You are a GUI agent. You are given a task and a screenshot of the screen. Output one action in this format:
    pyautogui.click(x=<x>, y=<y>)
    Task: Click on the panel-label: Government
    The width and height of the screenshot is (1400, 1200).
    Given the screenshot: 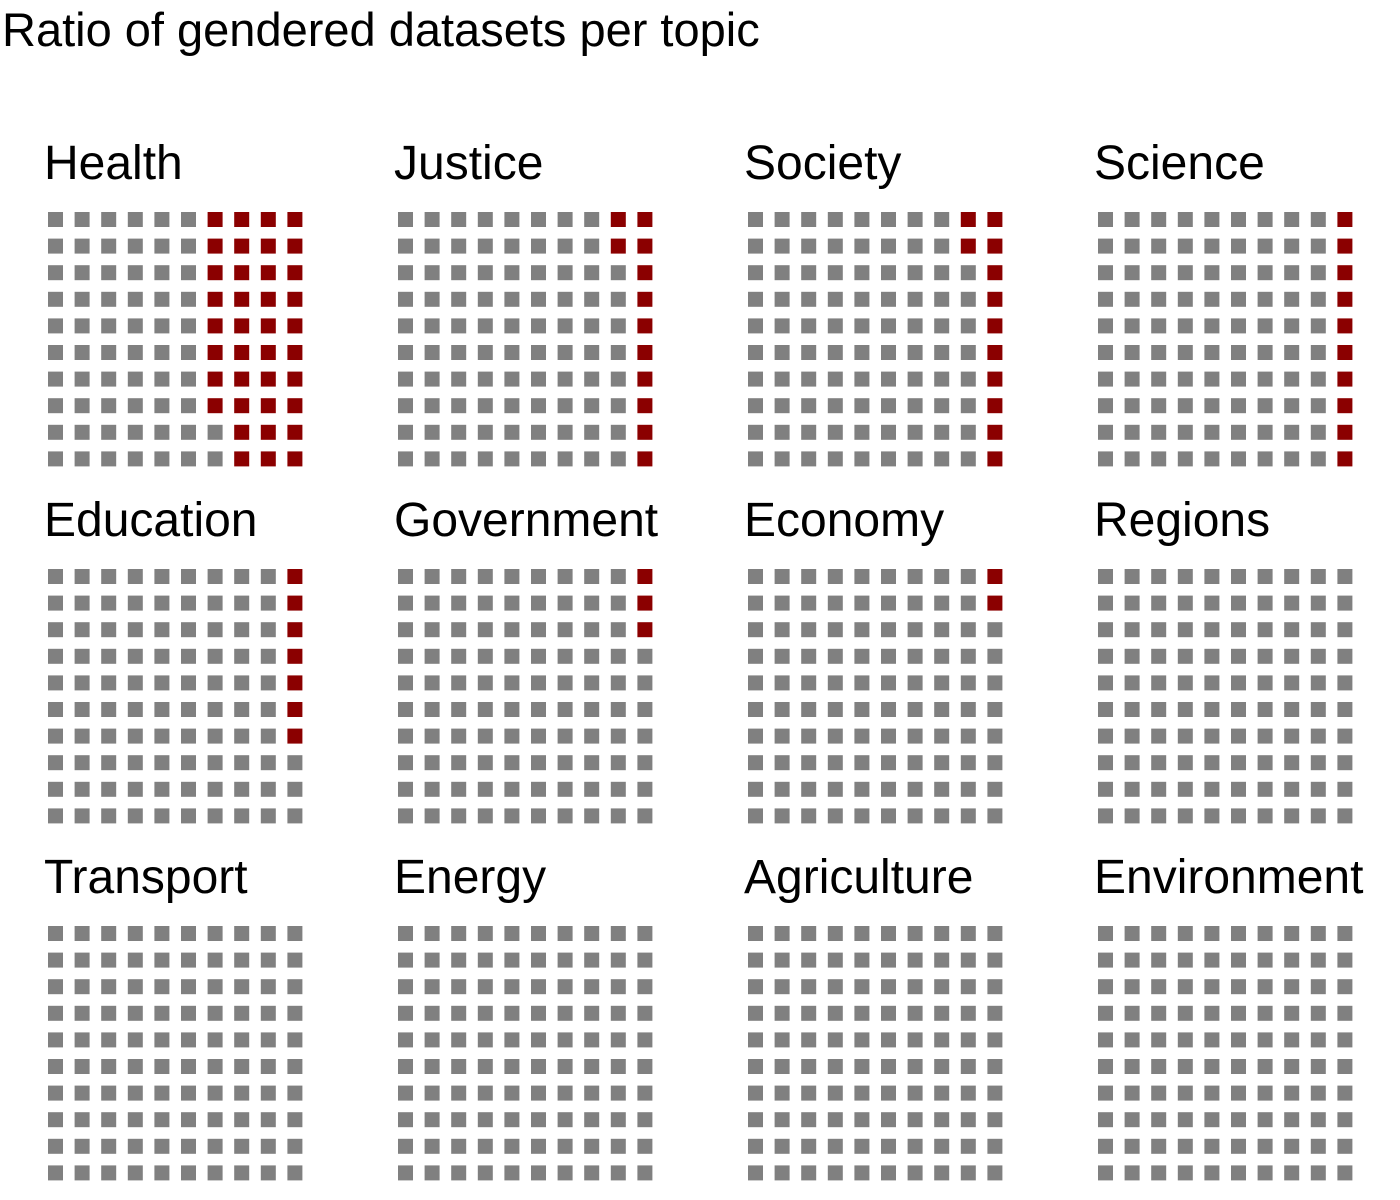 What is the action you would take?
    pyautogui.click(x=526, y=520)
    